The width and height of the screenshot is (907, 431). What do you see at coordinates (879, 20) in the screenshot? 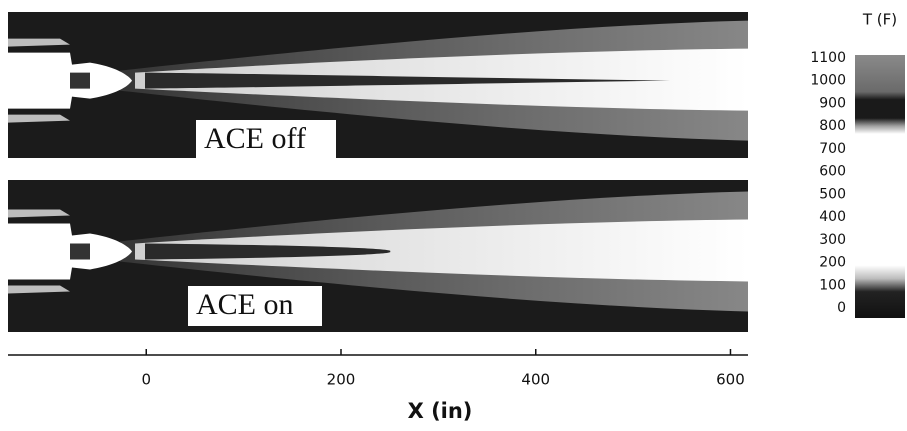
I see `colorbar-title: T (F)` at bounding box center [879, 20].